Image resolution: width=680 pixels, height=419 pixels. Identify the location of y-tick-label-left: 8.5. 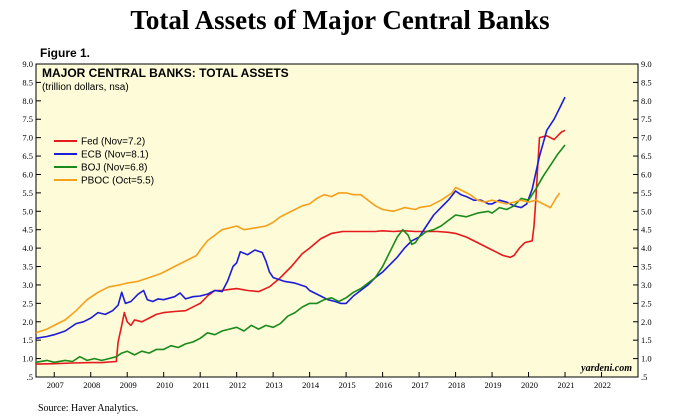
(27, 82).